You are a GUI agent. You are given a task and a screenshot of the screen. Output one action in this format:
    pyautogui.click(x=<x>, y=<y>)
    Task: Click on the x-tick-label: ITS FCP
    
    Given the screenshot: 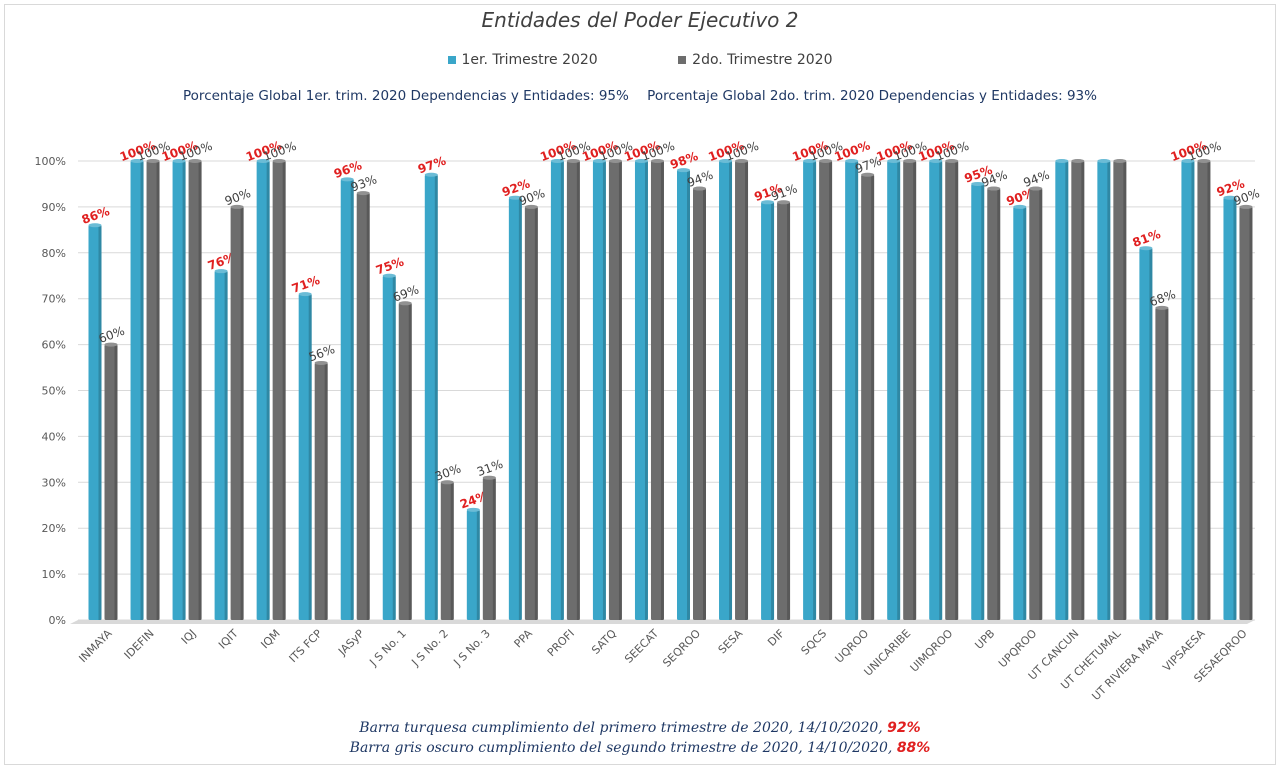 What is the action you would take?
    pyautogui.click(x=306, y=646)
    